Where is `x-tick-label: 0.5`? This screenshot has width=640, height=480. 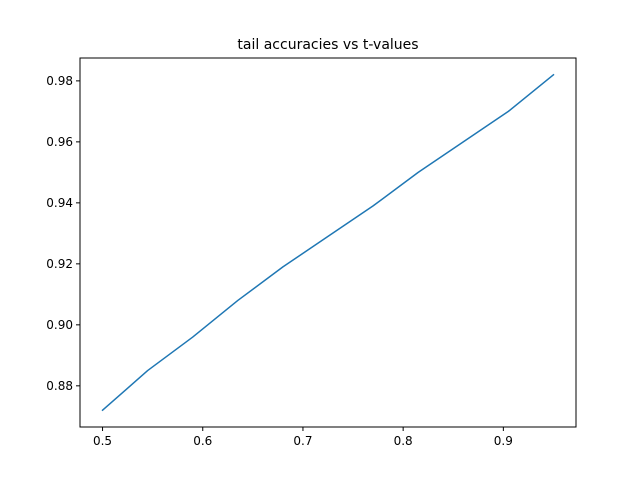 x-tick-label: 0.5 is located at coordinates (102, 441).